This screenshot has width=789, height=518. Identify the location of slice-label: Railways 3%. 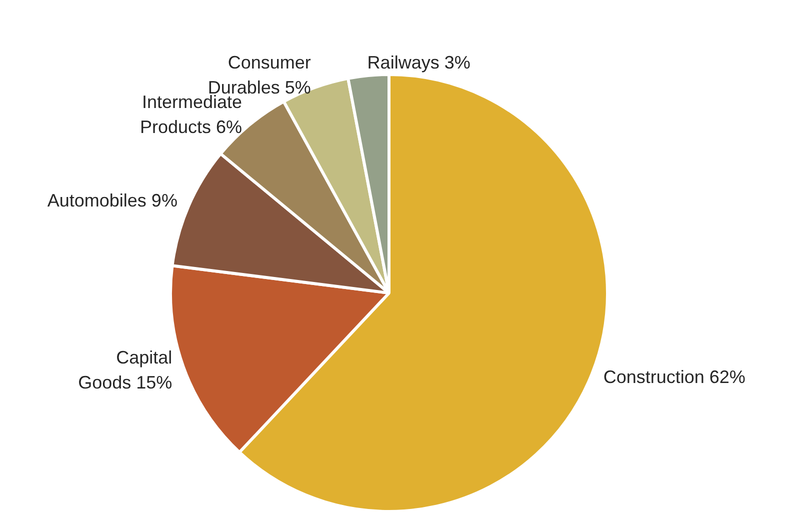
(418, 62).